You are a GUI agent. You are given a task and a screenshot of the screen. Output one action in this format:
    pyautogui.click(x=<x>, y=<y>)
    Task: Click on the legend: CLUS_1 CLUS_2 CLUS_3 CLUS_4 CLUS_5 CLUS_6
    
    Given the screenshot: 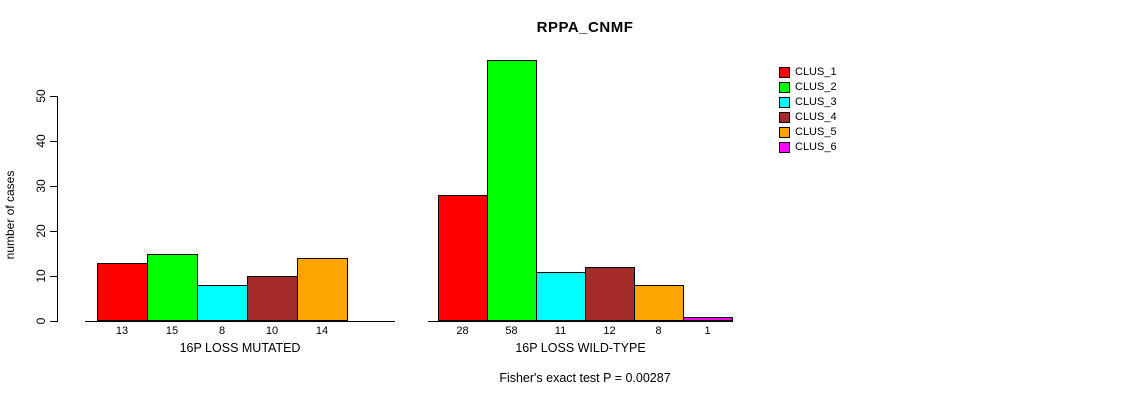 What is the action you would take?
    pyautogui.click(x=808, y=110)
    